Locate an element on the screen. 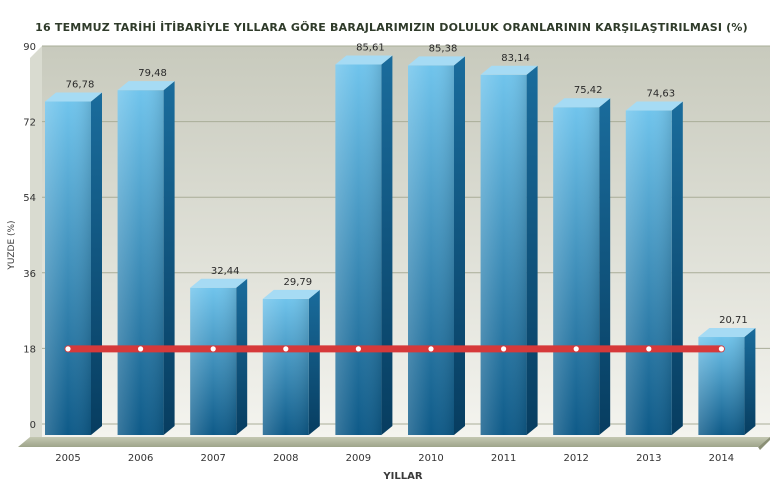  plot-left-wall is located at coordinates (36, 241).